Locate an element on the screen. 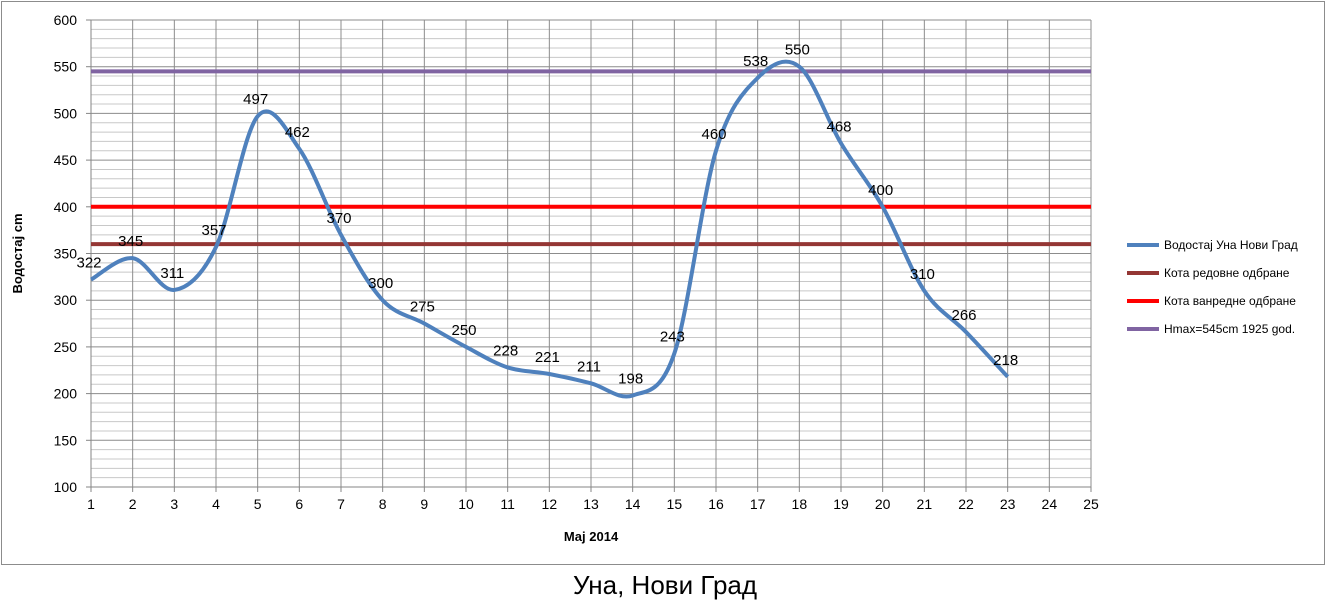 This screenshot has width=1330, height=613. x-axis-title: Мај 2014 is located at coordinates (591, 536).